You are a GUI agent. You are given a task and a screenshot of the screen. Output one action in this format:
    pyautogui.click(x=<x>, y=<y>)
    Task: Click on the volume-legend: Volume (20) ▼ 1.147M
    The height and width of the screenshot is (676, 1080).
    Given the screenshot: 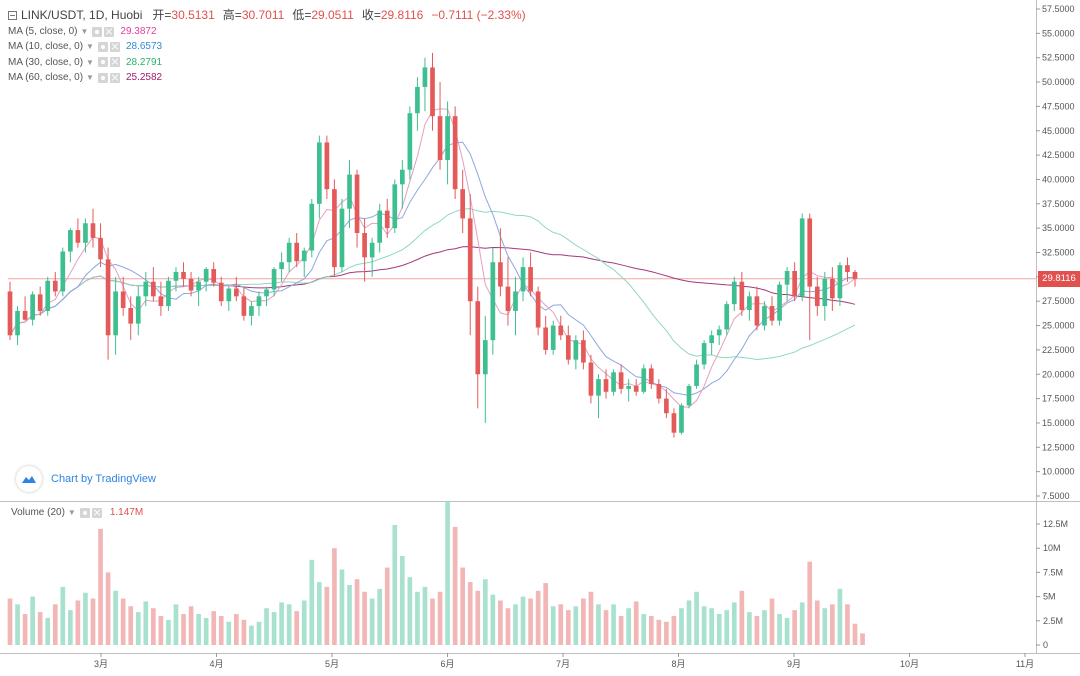 What is the action you would take?
    pyautogui.click(x=77, y=512)
    